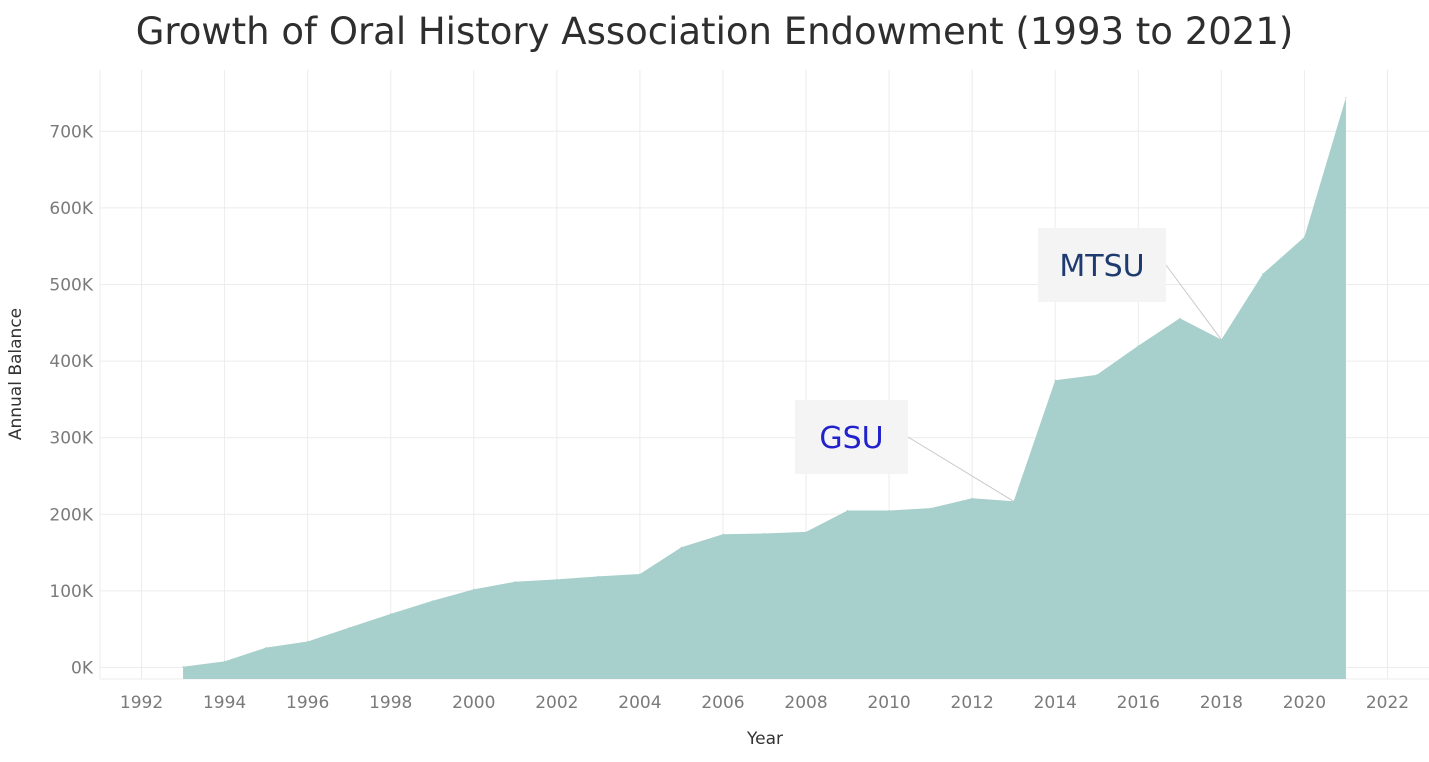 This screenshot has width=1429, height=762. What do you see at coordinates (71, 209) in the screenshot?
I see `y-tick-label: 600K` at bounding box center [71, 209].